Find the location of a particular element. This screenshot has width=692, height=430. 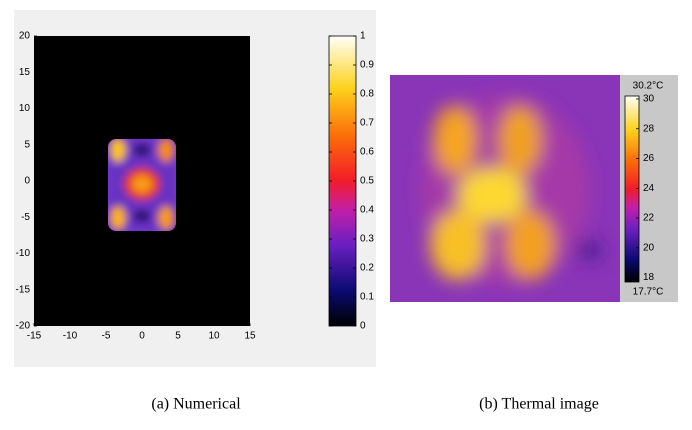

y-tick-label: 0 is located at coordinates (27, 181).